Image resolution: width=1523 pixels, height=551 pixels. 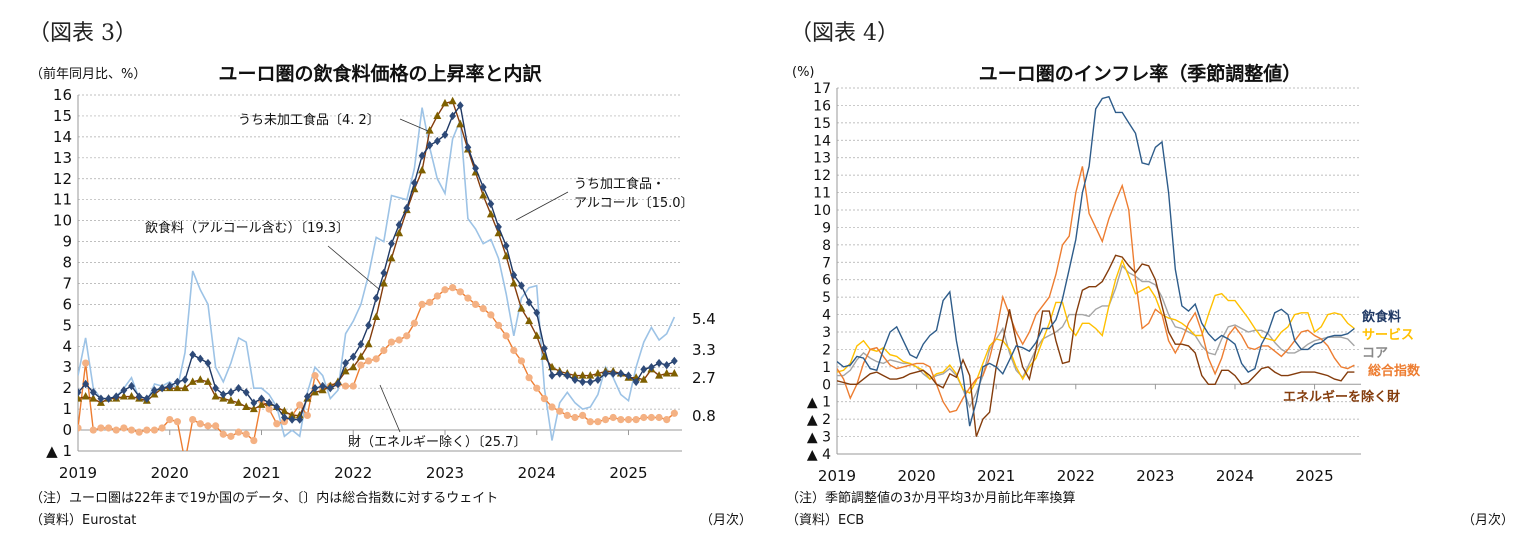 What do you see at coordinates (917, 476) in the screenshot?
I see `x-tick-label: 2020` at bounding box center [917, 476].